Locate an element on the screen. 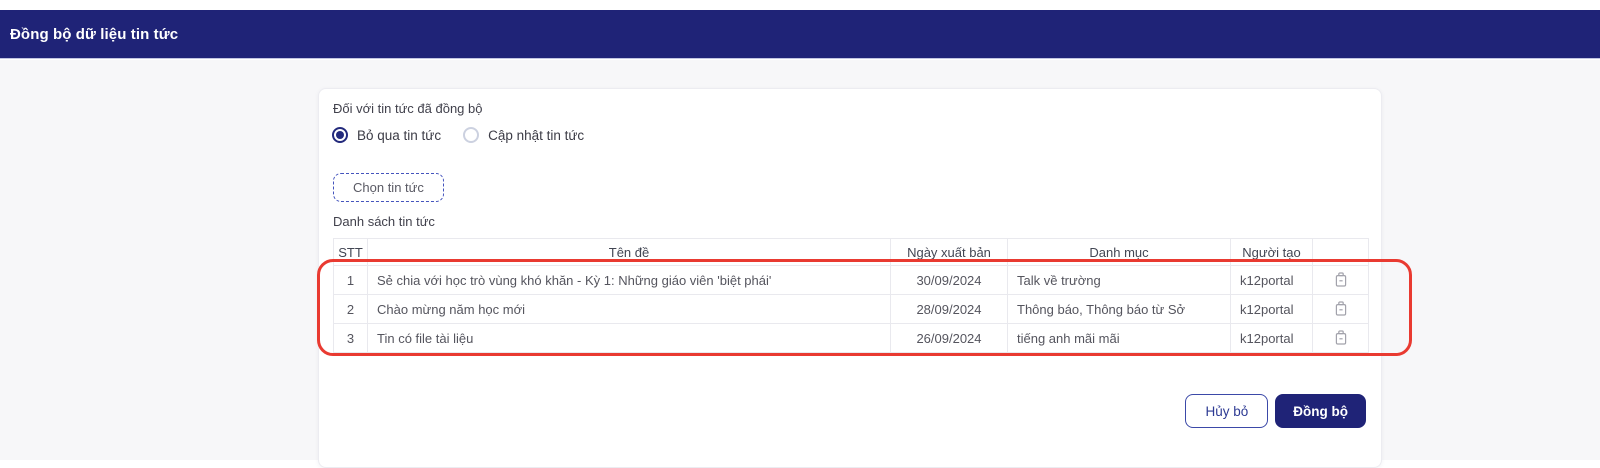  cell-publish-date: 30/09/2024 is located at coordinates (949, 280).